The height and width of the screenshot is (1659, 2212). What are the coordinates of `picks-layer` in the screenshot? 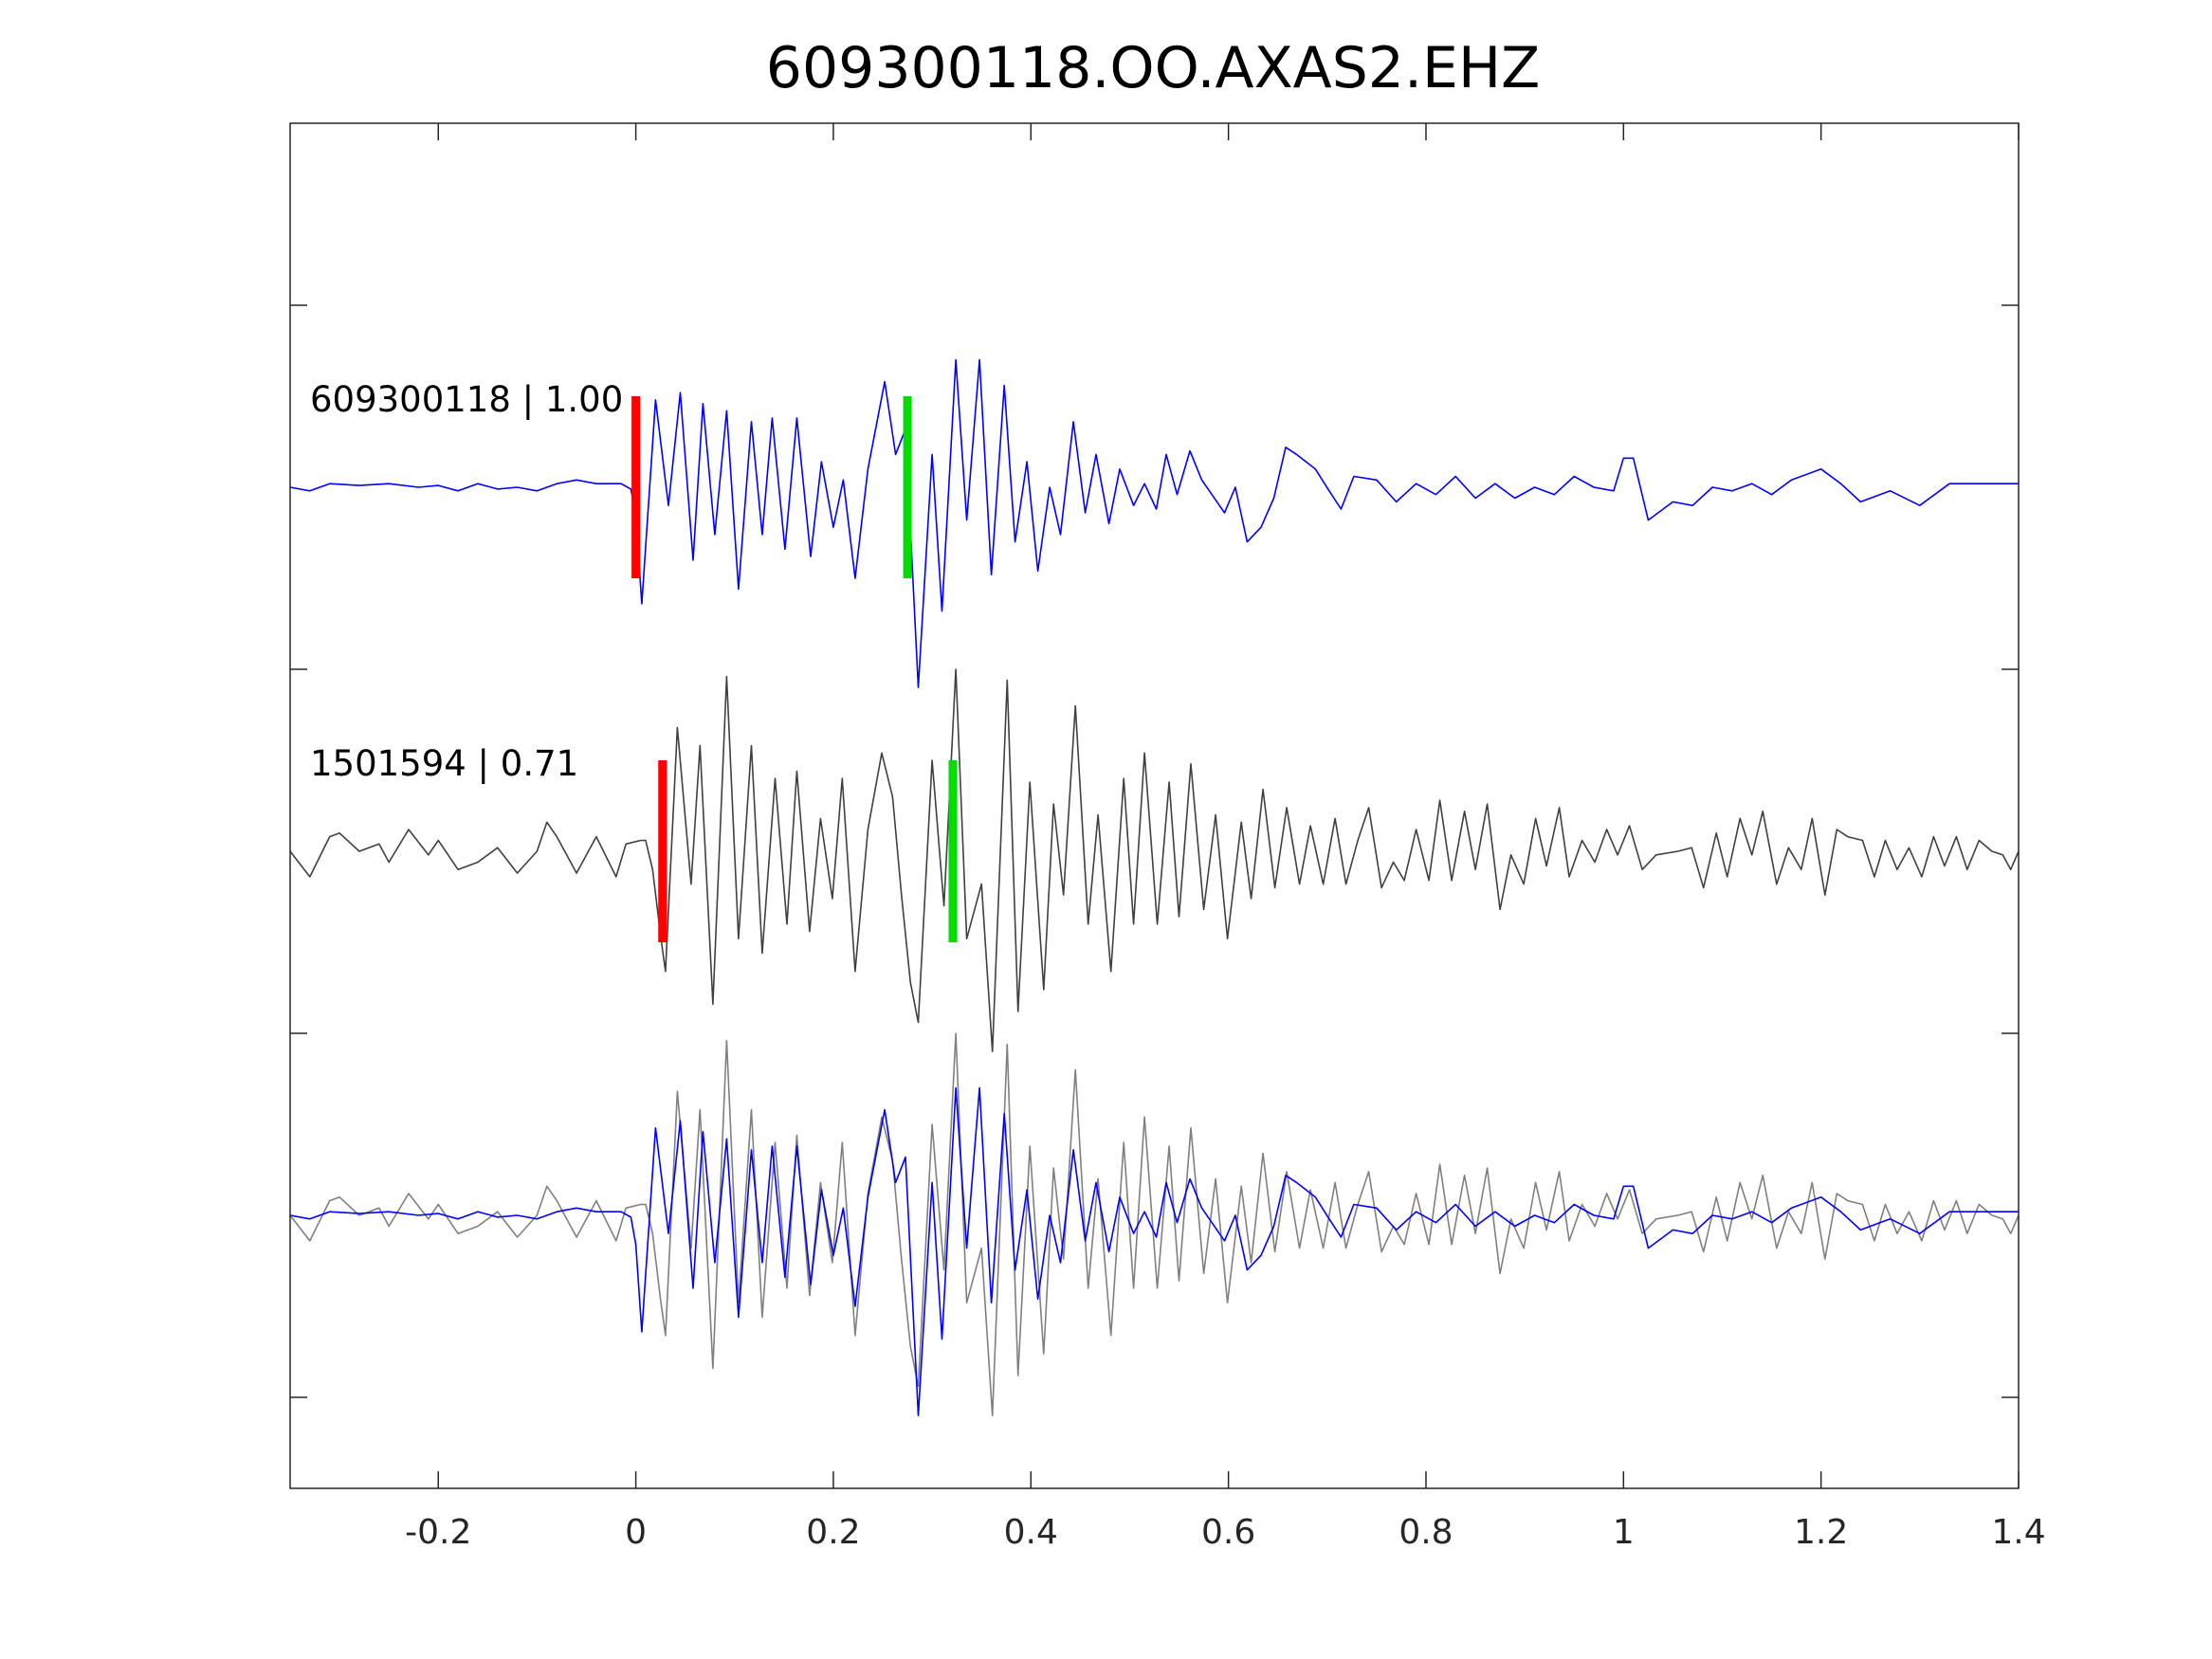 It's located at (794, 669).